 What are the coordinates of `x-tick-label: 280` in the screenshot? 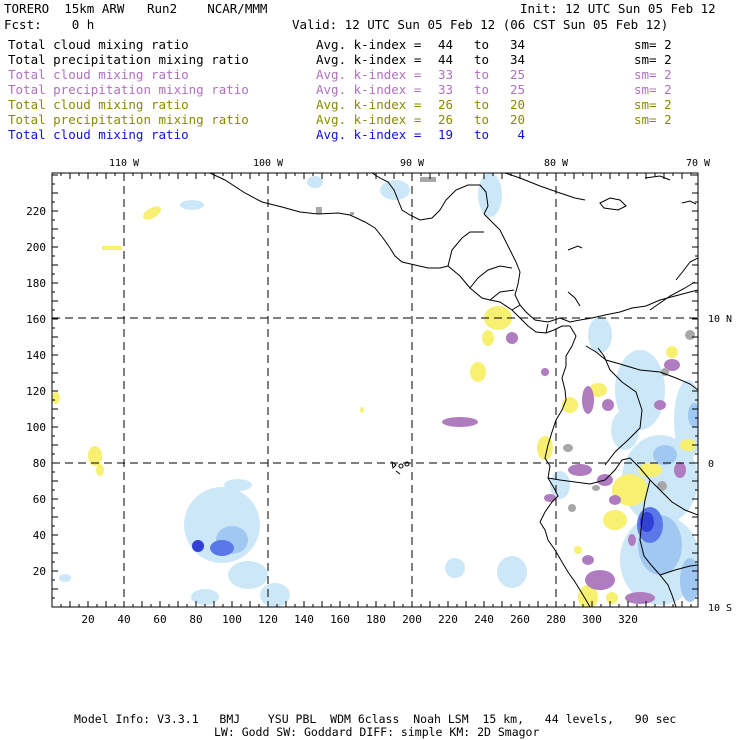 It's located at (556, 619).